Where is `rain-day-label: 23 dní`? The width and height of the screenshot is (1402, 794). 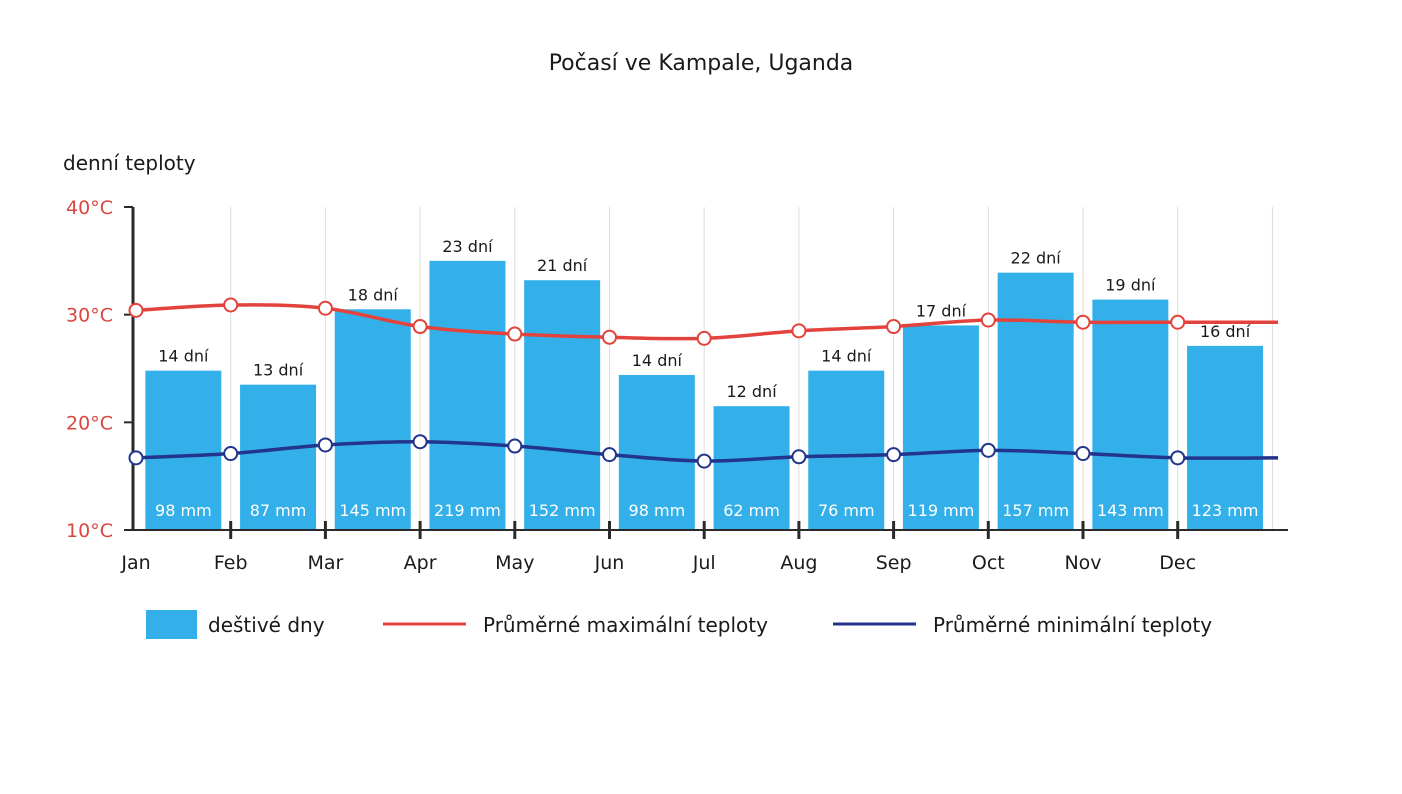 rain-day-label: 23 dní is located at coordinates (467, 246).